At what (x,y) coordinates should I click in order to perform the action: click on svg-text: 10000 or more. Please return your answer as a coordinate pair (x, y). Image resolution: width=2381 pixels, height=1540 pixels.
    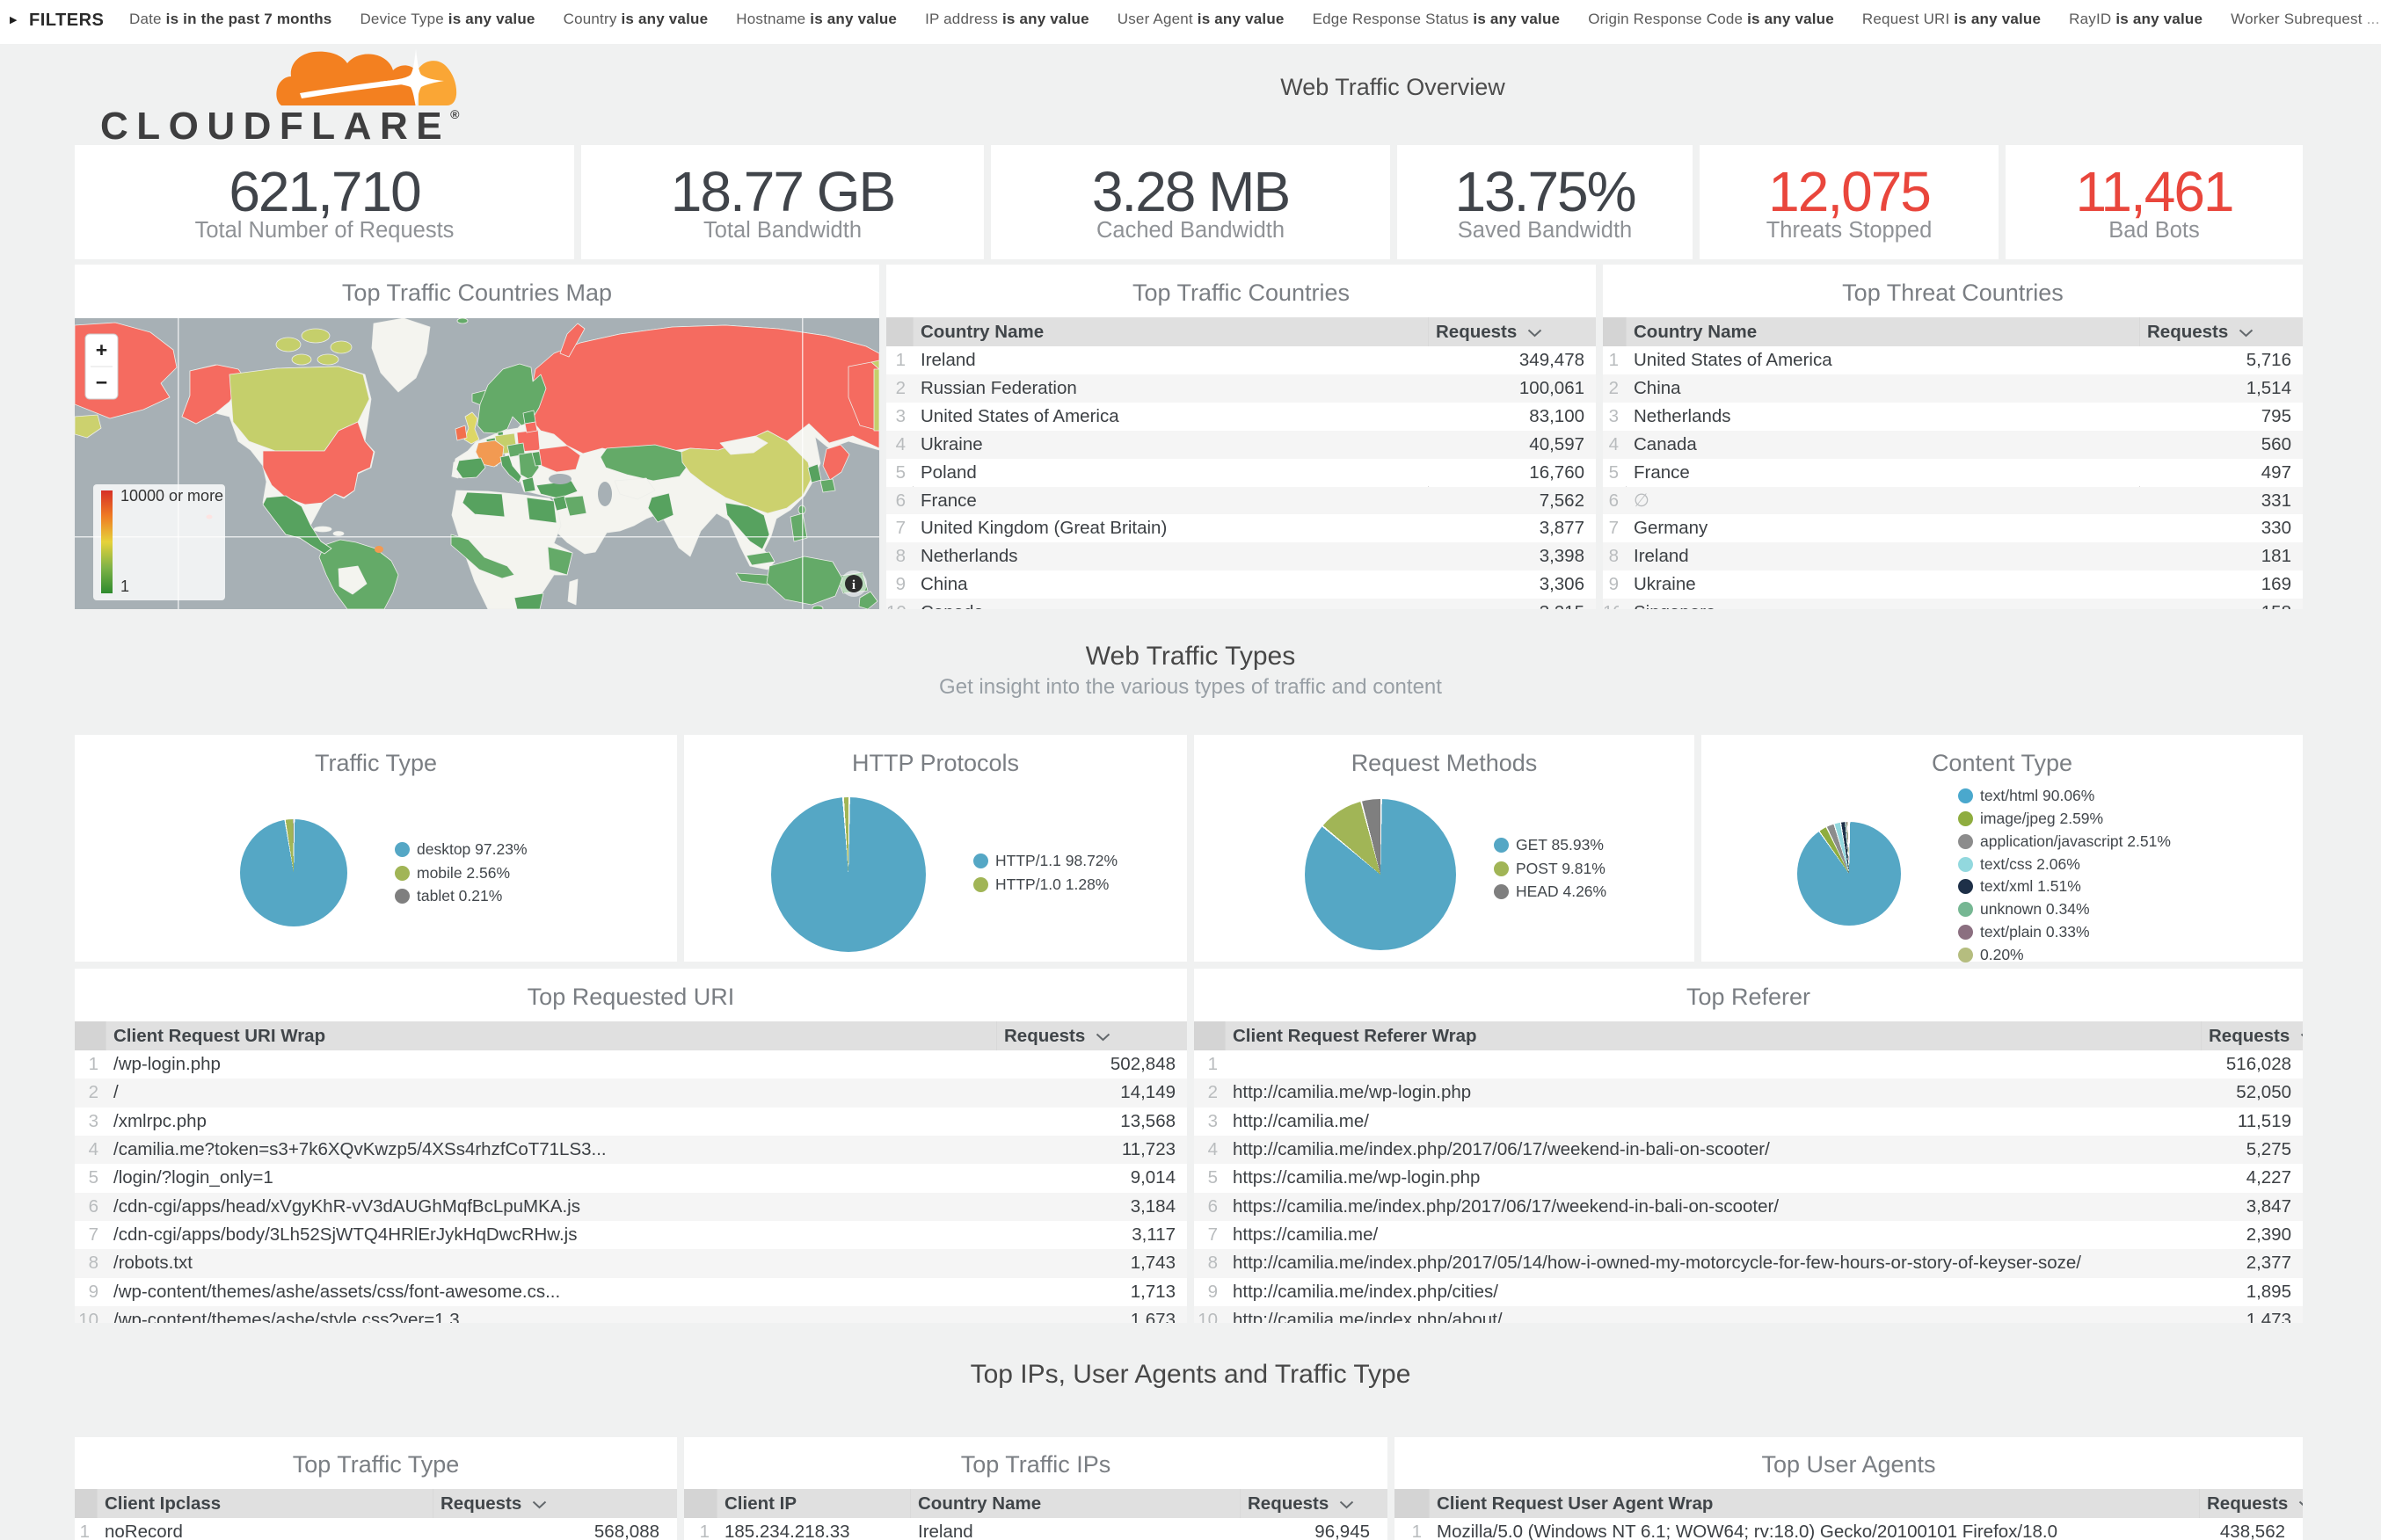
    Looking at the image, I should click on (171, 496).